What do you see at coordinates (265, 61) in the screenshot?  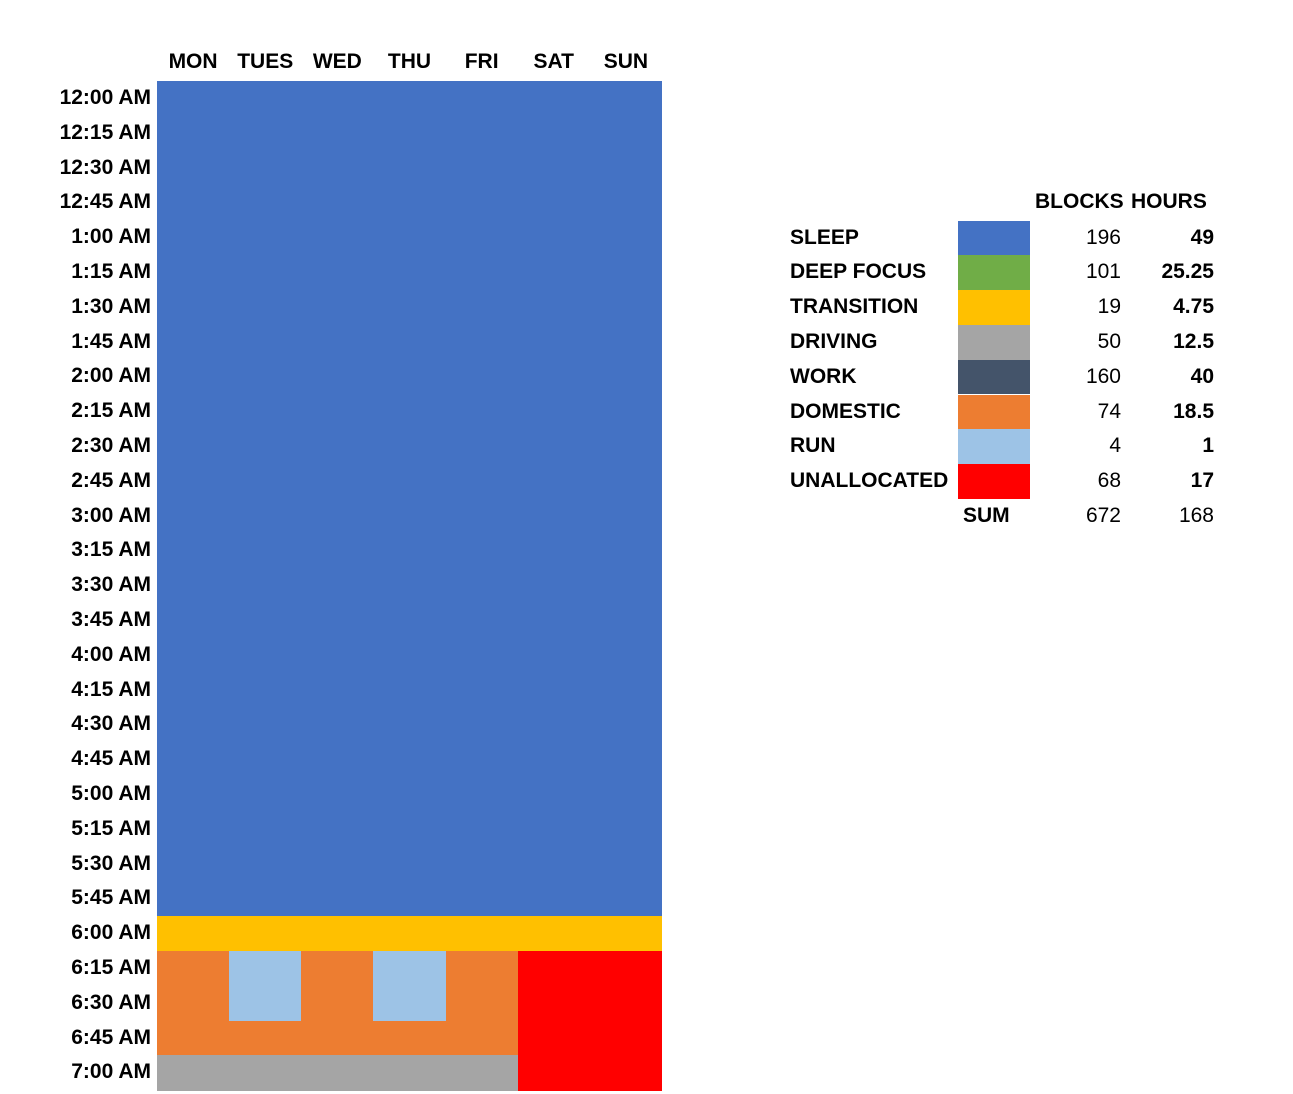 I see `day-header-tues: TUES` at bounding box center [265, 61].